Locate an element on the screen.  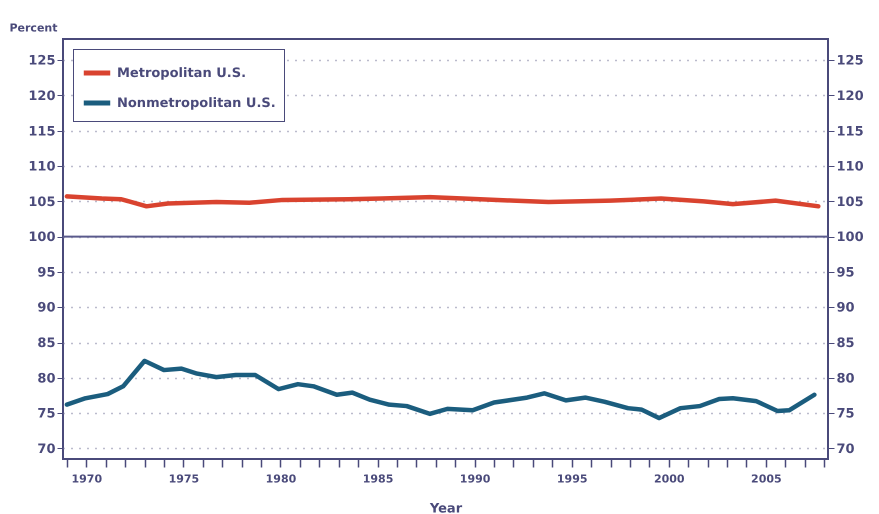
y-tick-label: 95 is located at coordinates (46, 272).